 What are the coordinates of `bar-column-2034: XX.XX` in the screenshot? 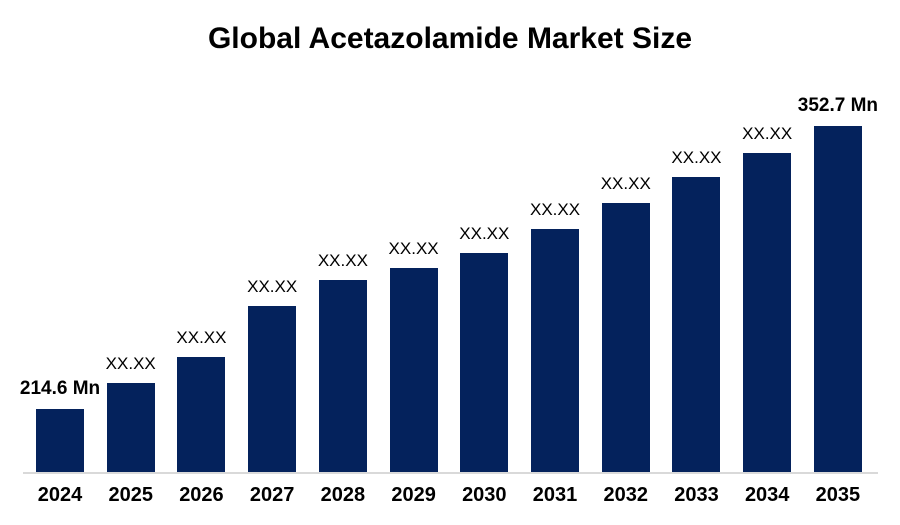 It's located at (767, 298).